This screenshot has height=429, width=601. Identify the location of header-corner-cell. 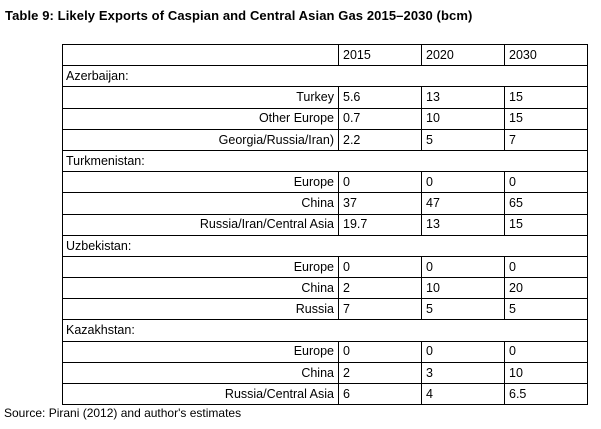
(200, 55).